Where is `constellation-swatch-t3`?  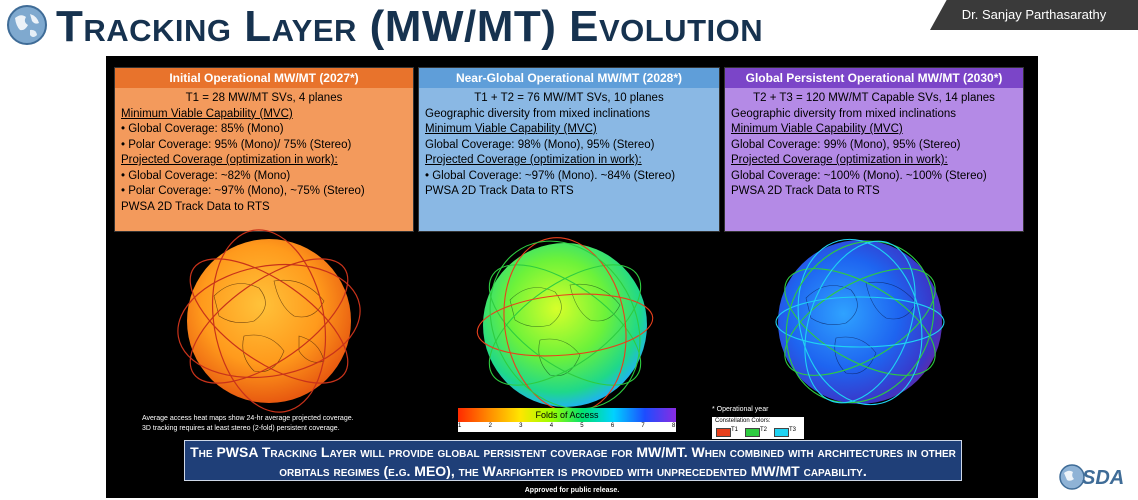
constellation-swatch-t3 is located at coordinates (781, 432).